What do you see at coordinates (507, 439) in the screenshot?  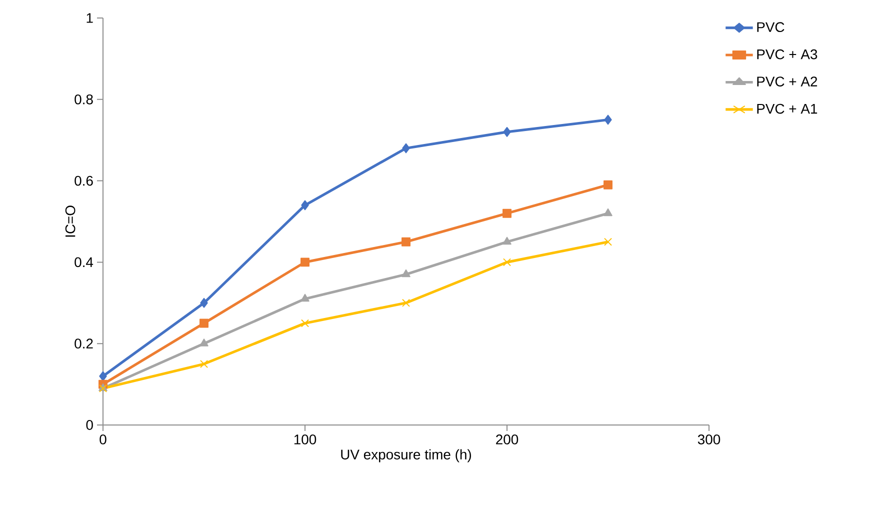 I see `x-tick-label: 200` at bounding box center [507, 439].